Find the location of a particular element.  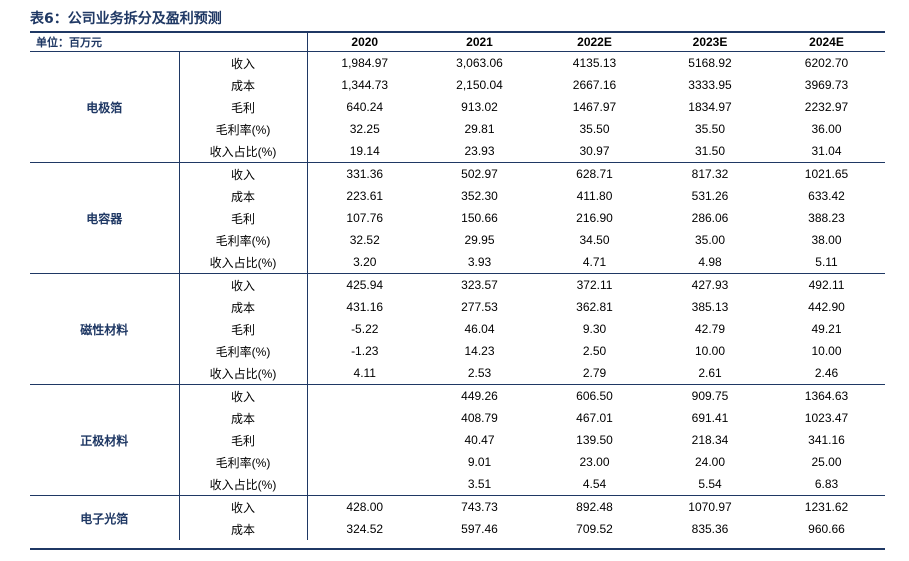

table-title: 表6：公司业务拆分及盈利预测 is located at coordinates (126, 19).